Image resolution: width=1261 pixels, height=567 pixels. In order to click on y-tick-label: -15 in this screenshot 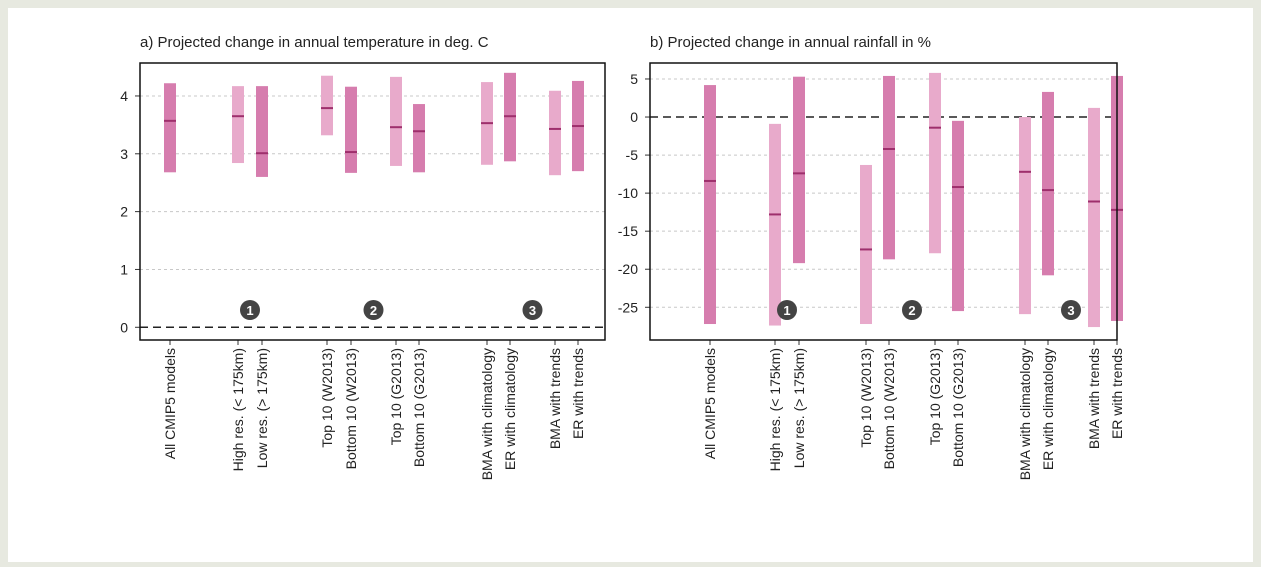, I will do `click(628, 231)`.